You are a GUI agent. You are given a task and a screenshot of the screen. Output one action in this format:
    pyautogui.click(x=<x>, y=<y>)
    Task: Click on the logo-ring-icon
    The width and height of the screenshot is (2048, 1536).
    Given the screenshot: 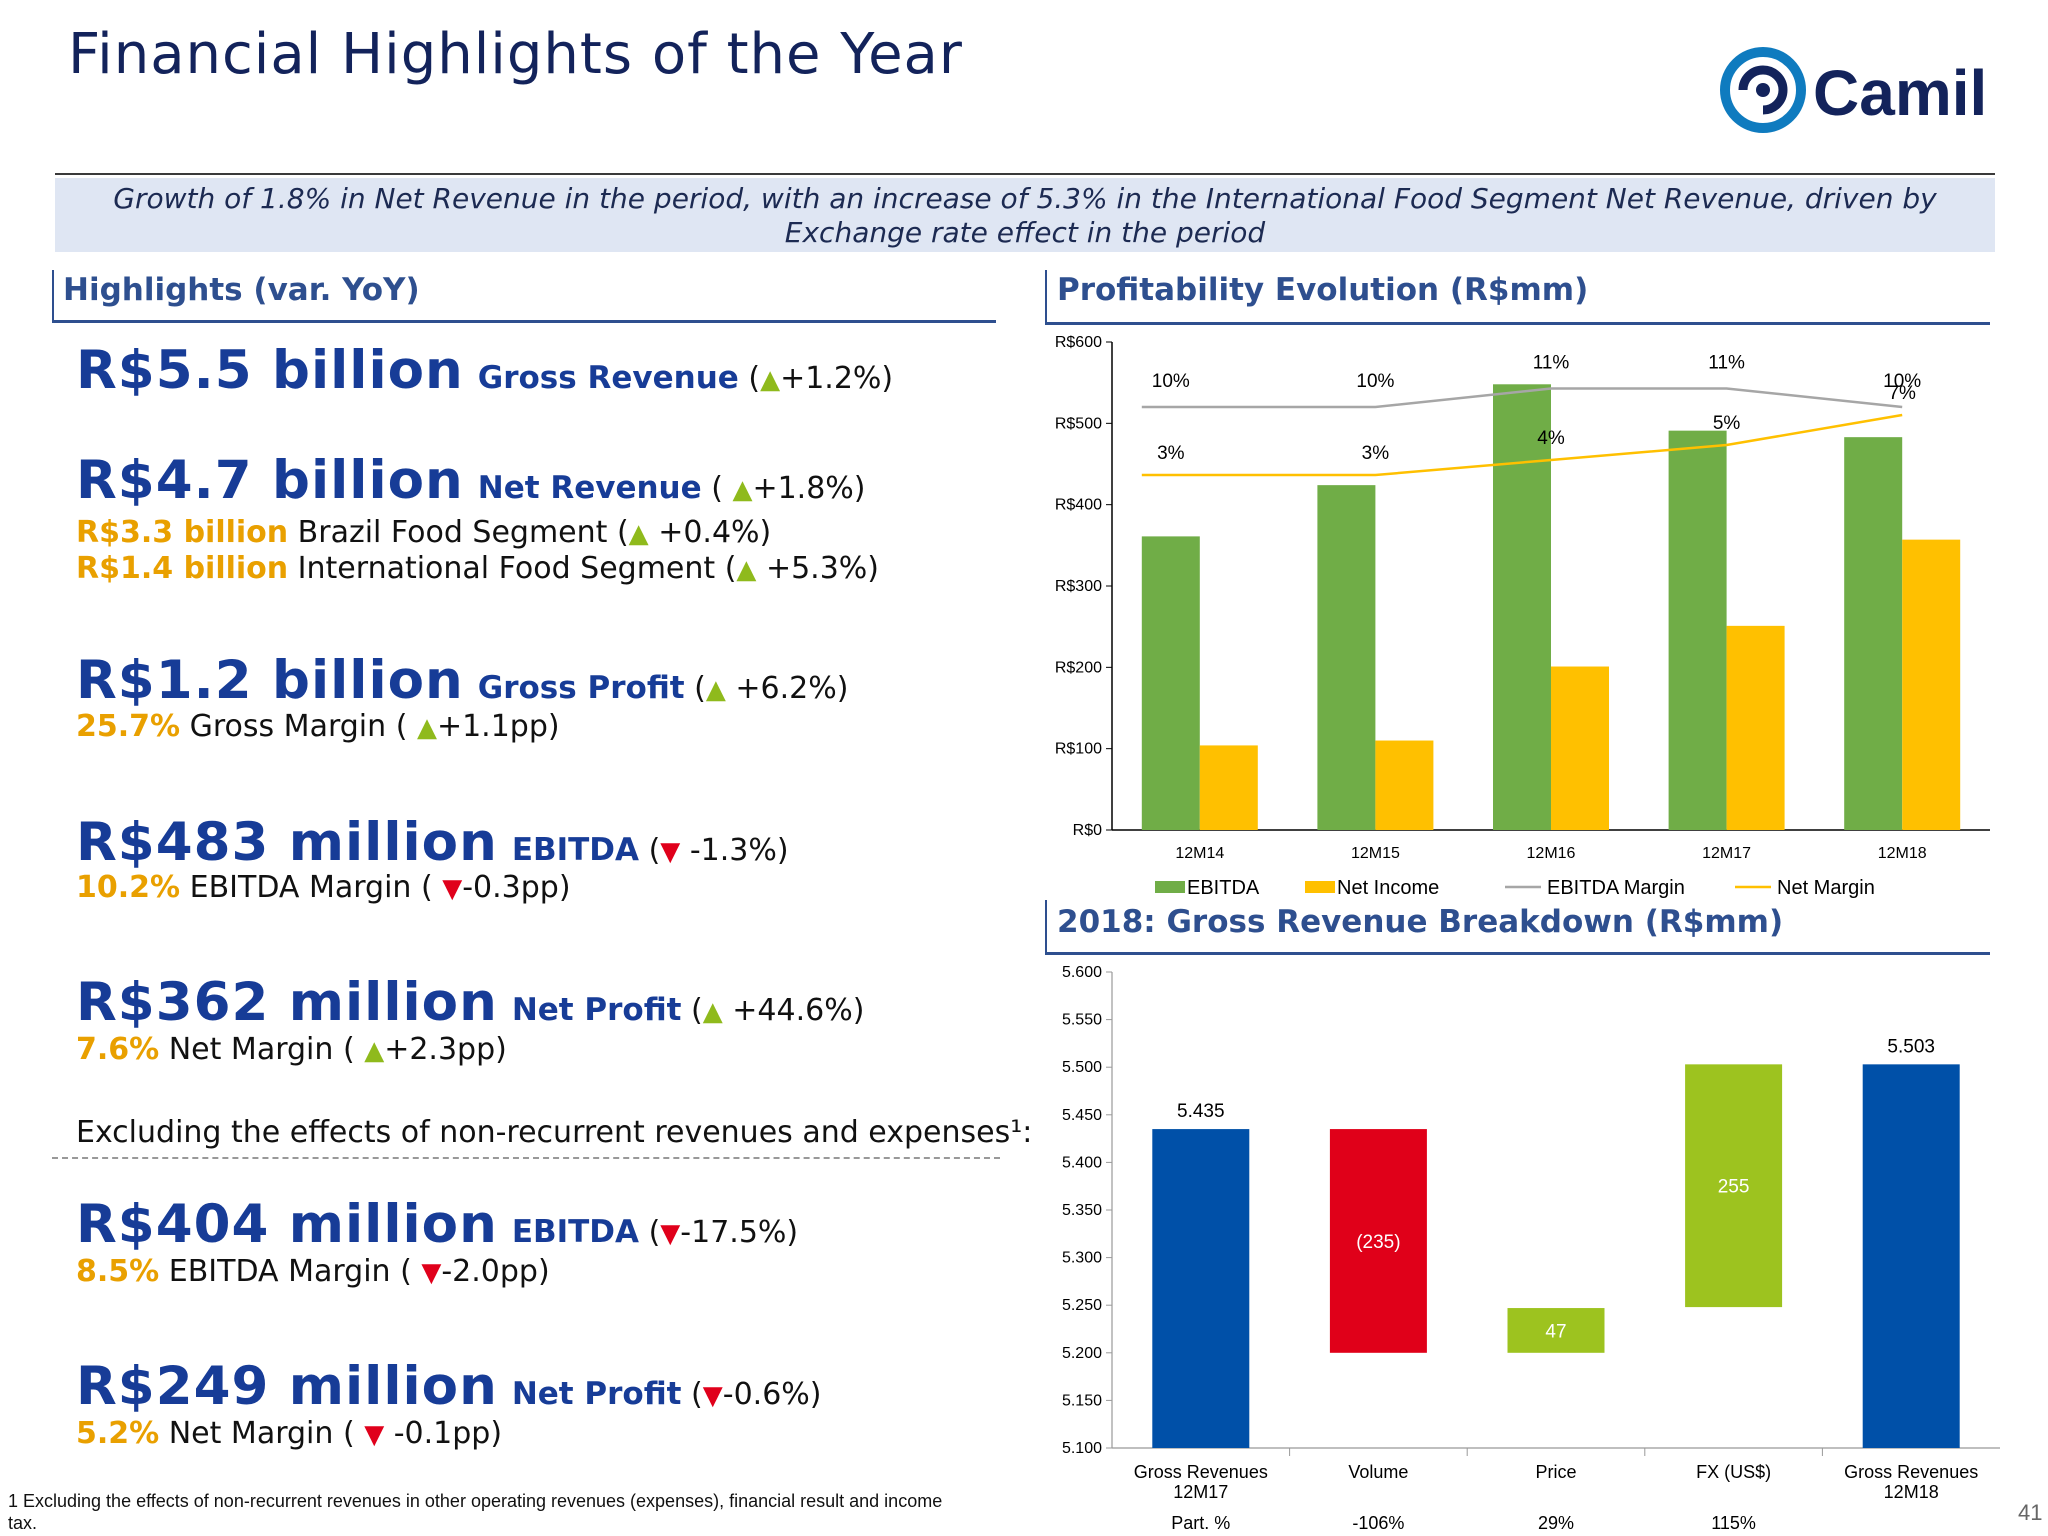 What is the action you would take?
    pyautogui.click(x=1763, y=90)
    